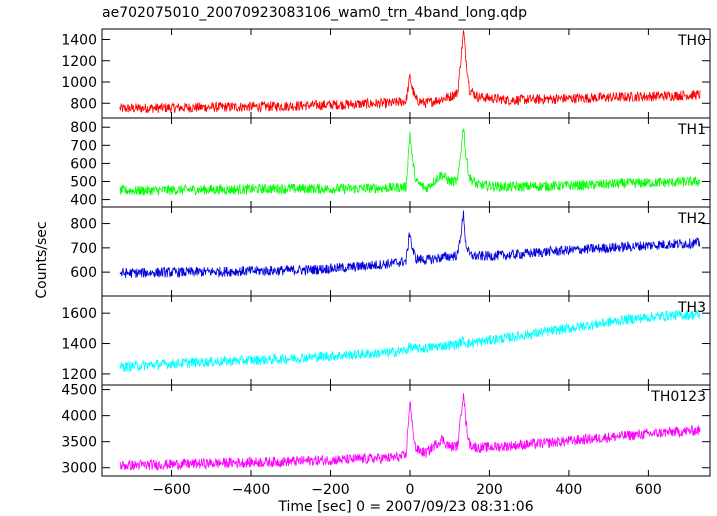 The image size is (717, 516). Describe the element at coordinates (83, 201) in the screenshot. I see `y-tick-label: 400` at that location.